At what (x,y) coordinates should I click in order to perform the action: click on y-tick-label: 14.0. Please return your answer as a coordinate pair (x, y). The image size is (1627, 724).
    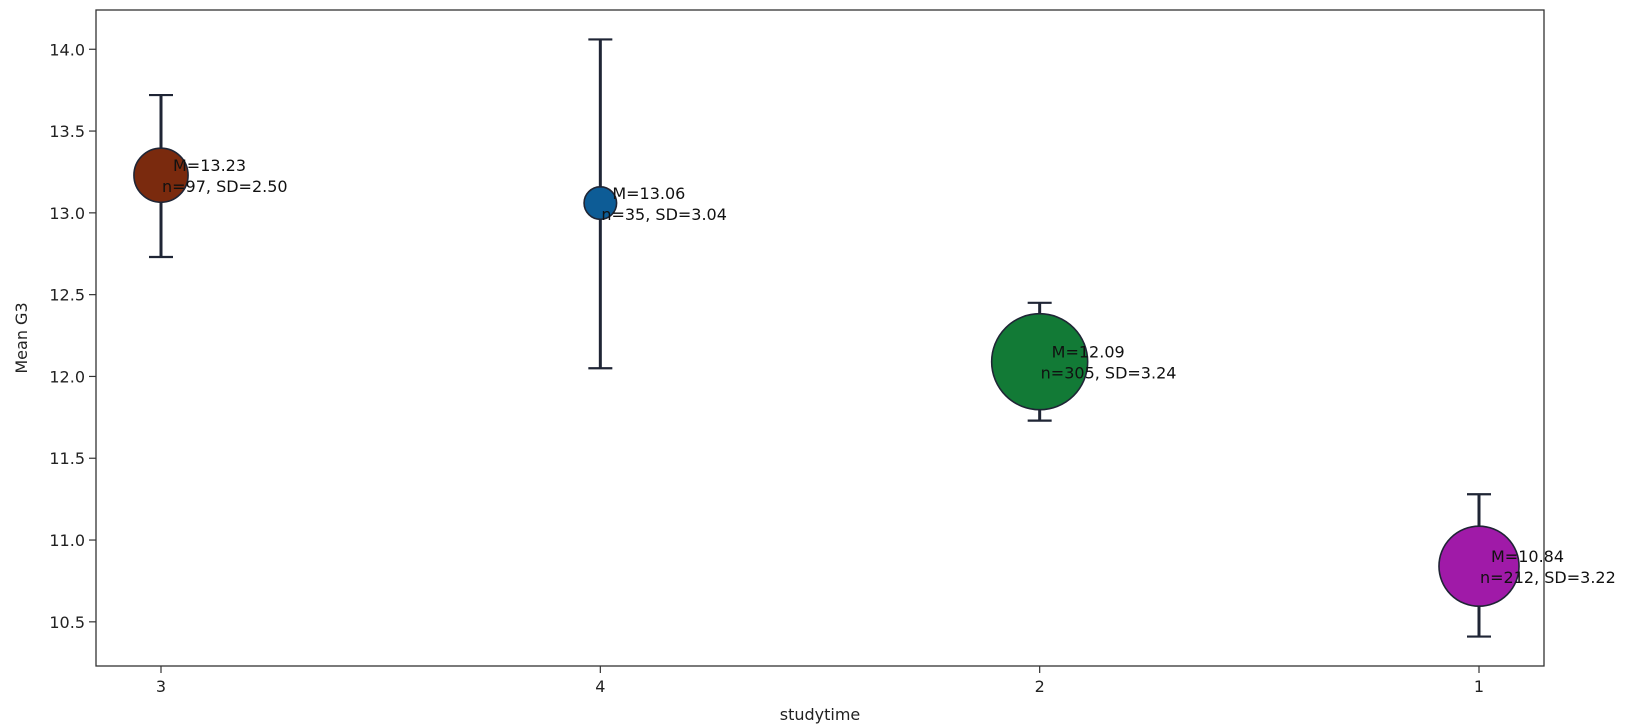
    Looking at the image, I should click on (67, 49).